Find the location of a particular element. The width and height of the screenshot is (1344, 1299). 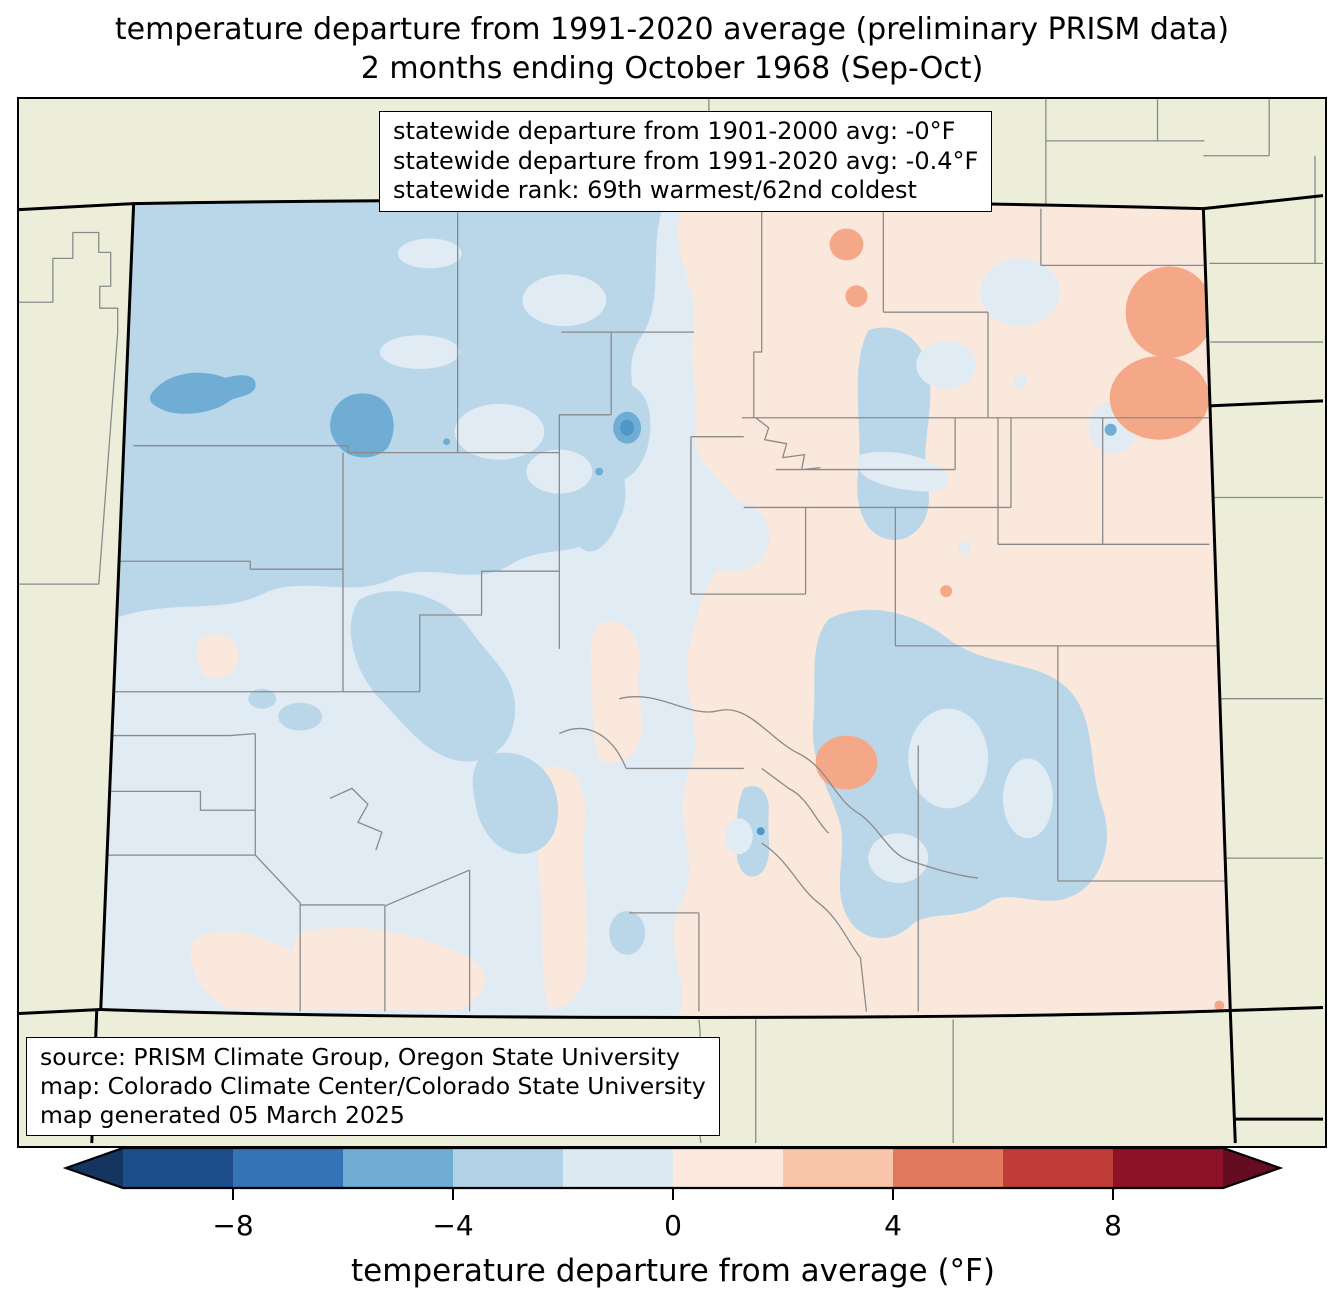

colorbar-axis-label: temperature departure from average (°F) is located at coordinates (673, 1271).